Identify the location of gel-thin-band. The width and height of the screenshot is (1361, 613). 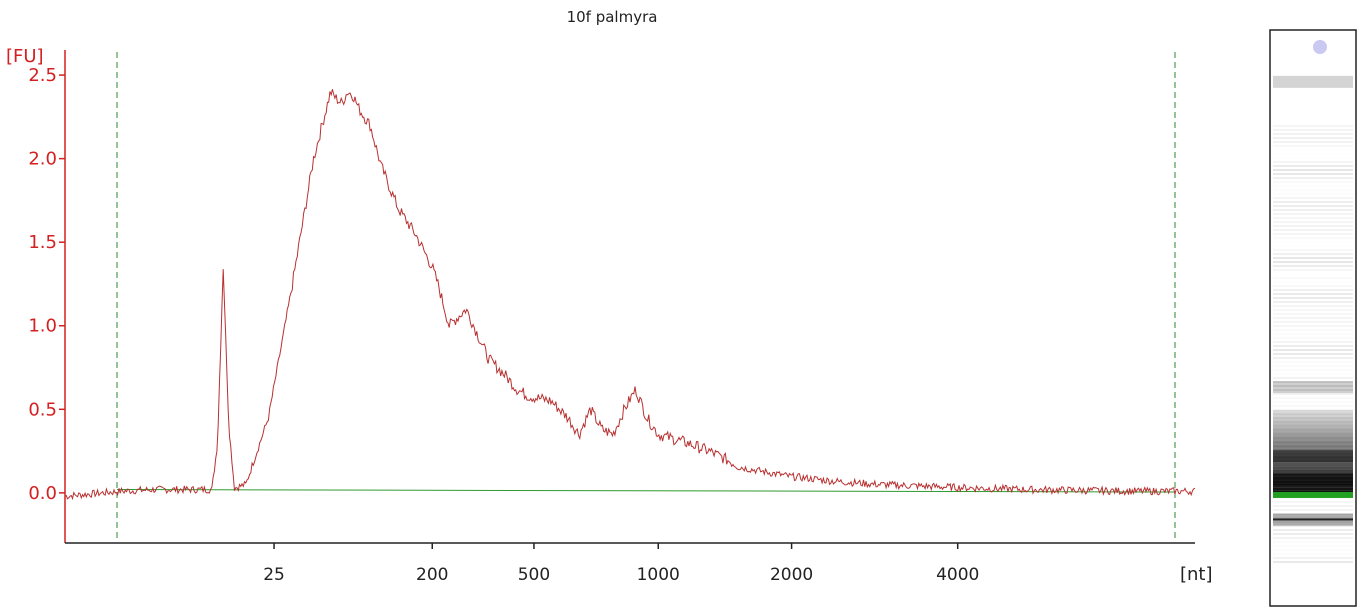
(1313, 519).